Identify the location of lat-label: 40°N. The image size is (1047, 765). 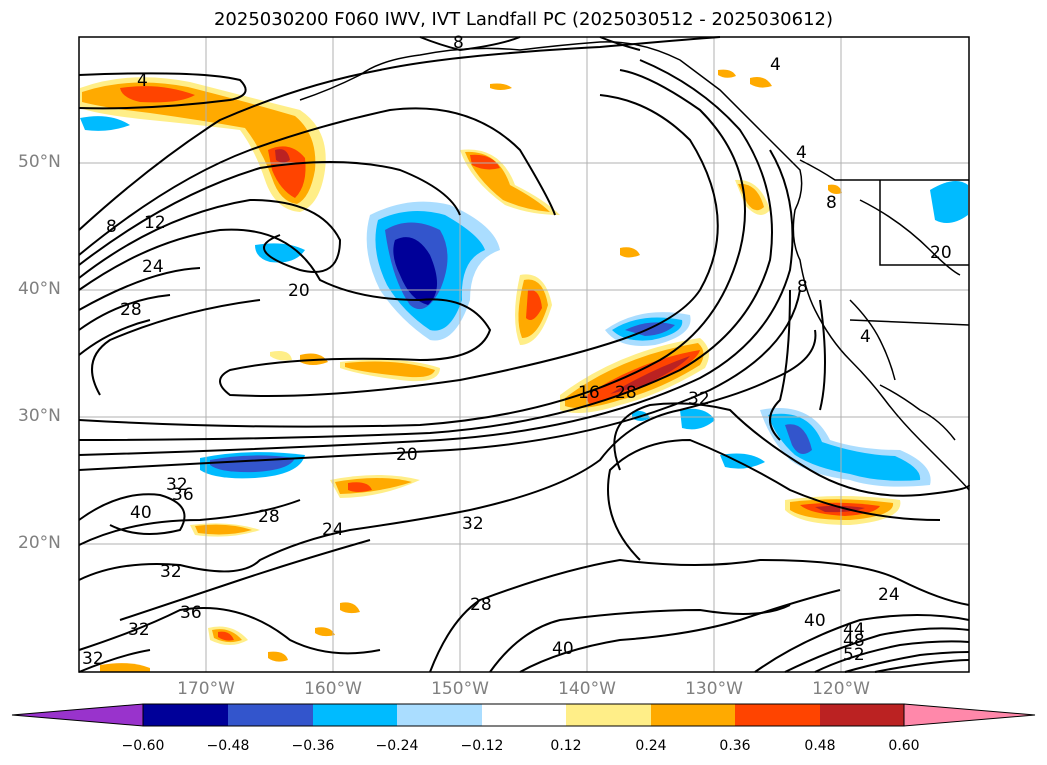
(39, 289).